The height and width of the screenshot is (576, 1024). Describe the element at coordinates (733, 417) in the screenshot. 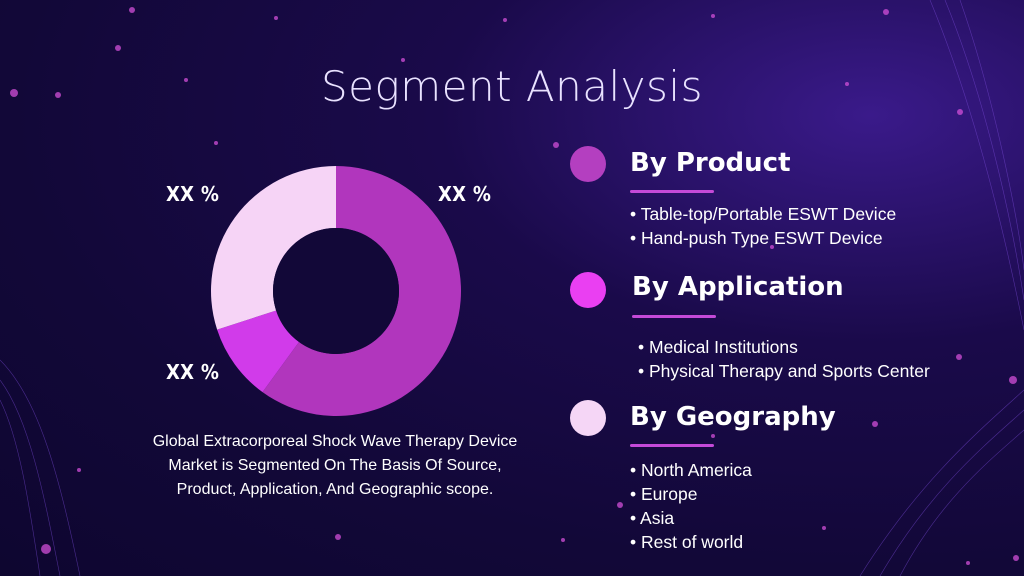

I see `segment-title-geography: By Geography` at that location.